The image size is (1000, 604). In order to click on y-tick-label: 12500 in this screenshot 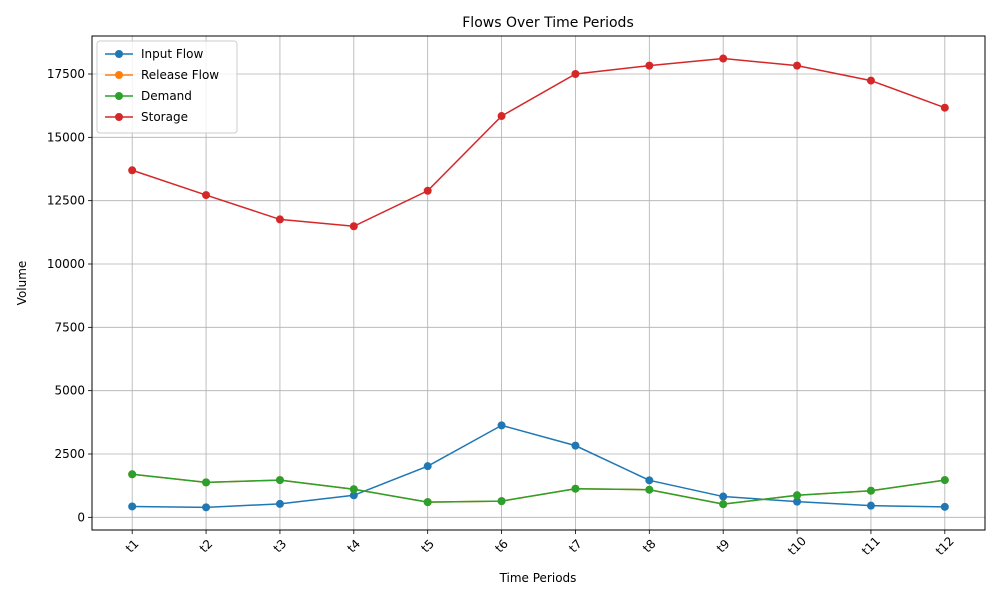, I will do `click(66, 201)`.